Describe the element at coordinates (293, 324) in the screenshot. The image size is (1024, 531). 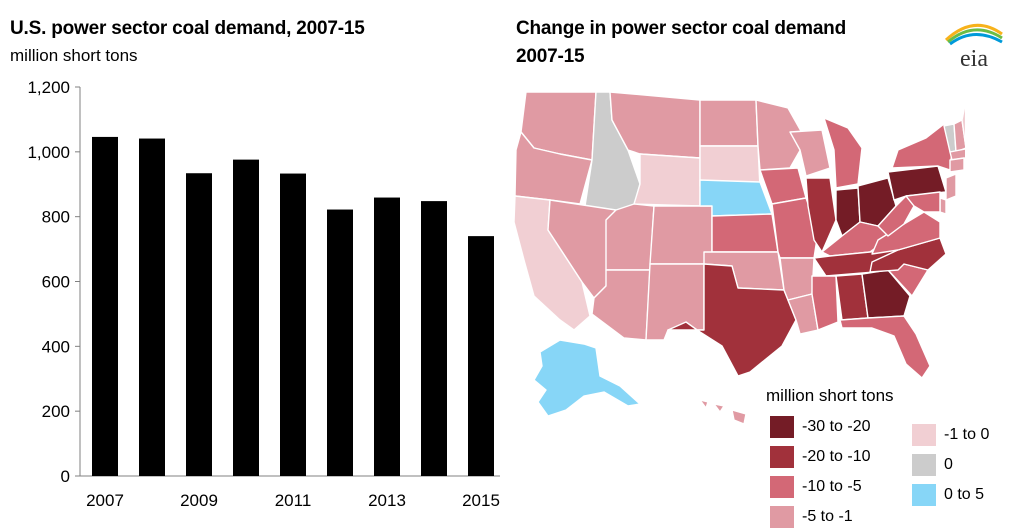
I see `bar-2011` at that location.